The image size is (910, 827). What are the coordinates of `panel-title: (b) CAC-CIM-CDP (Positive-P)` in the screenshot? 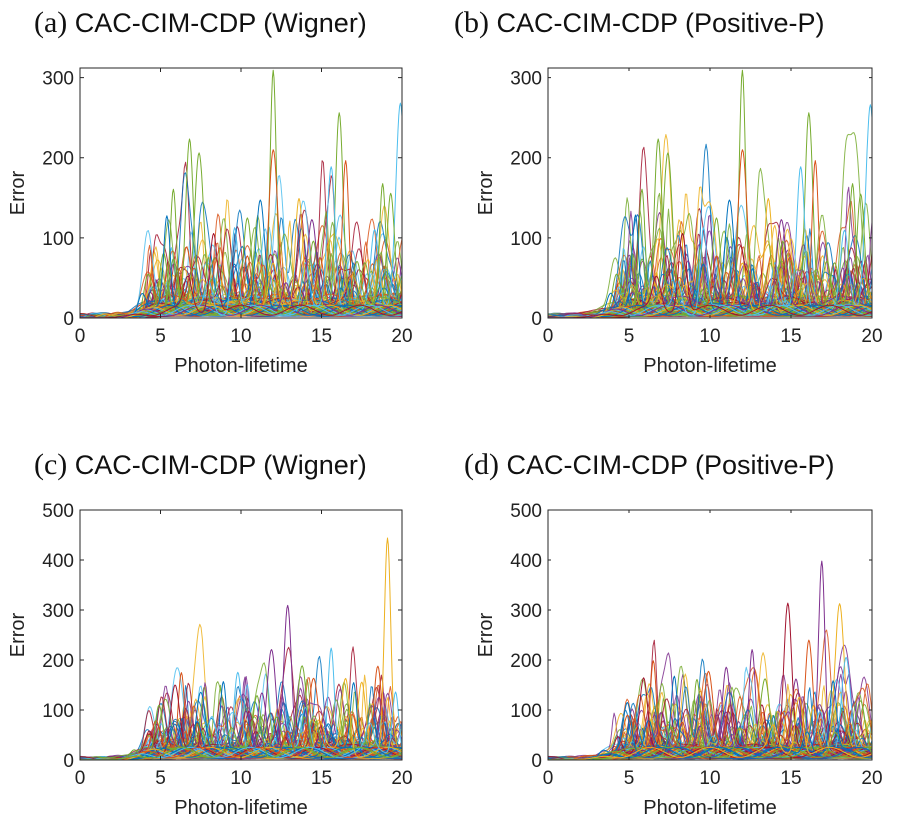 It's located at (639, 22).